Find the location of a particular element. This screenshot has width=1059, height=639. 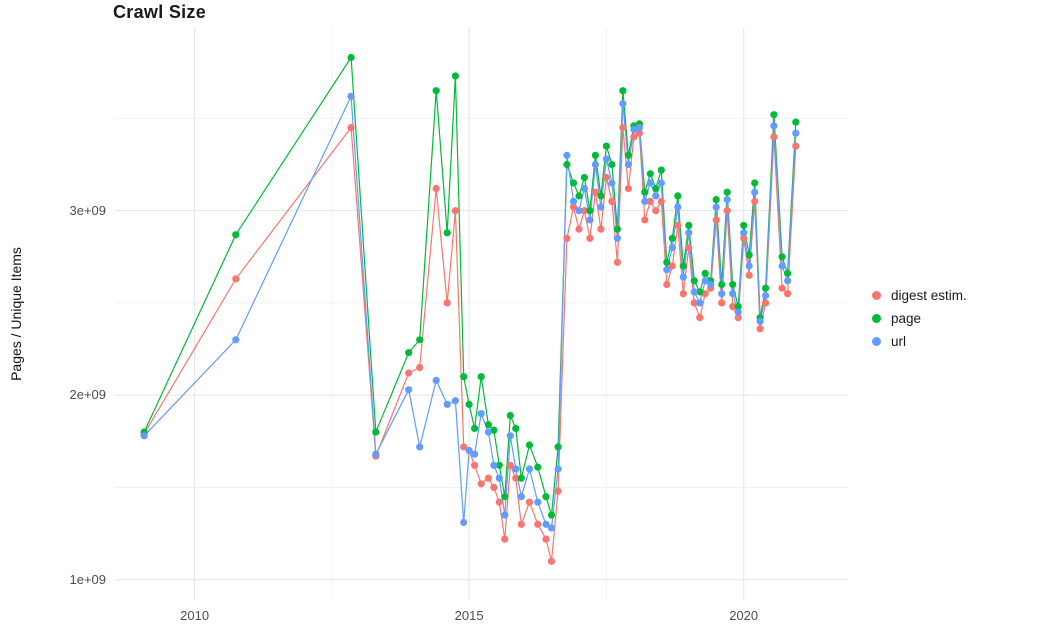

y-axis-title: Pages / Unique Items is located at coordinates (16, 314).